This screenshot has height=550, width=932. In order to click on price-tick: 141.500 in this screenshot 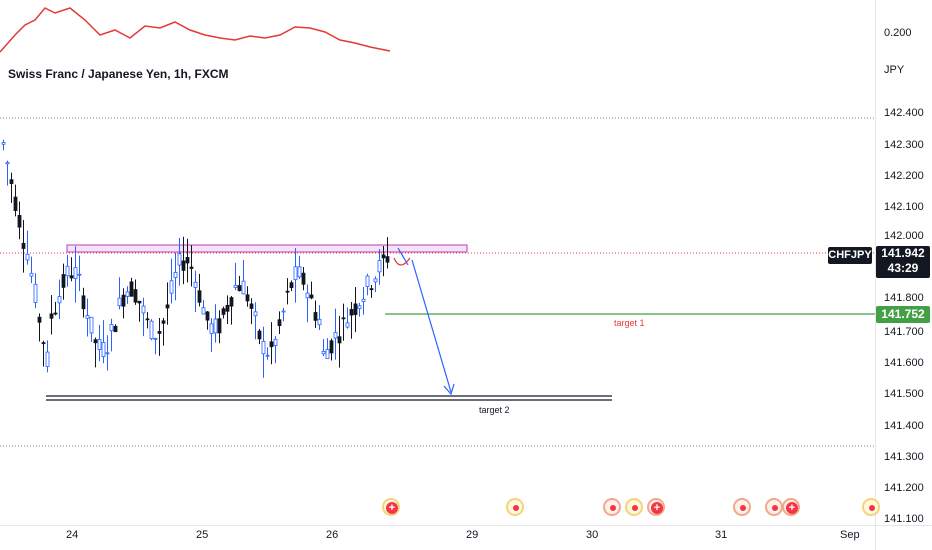, I will do `click(904, 394)`.